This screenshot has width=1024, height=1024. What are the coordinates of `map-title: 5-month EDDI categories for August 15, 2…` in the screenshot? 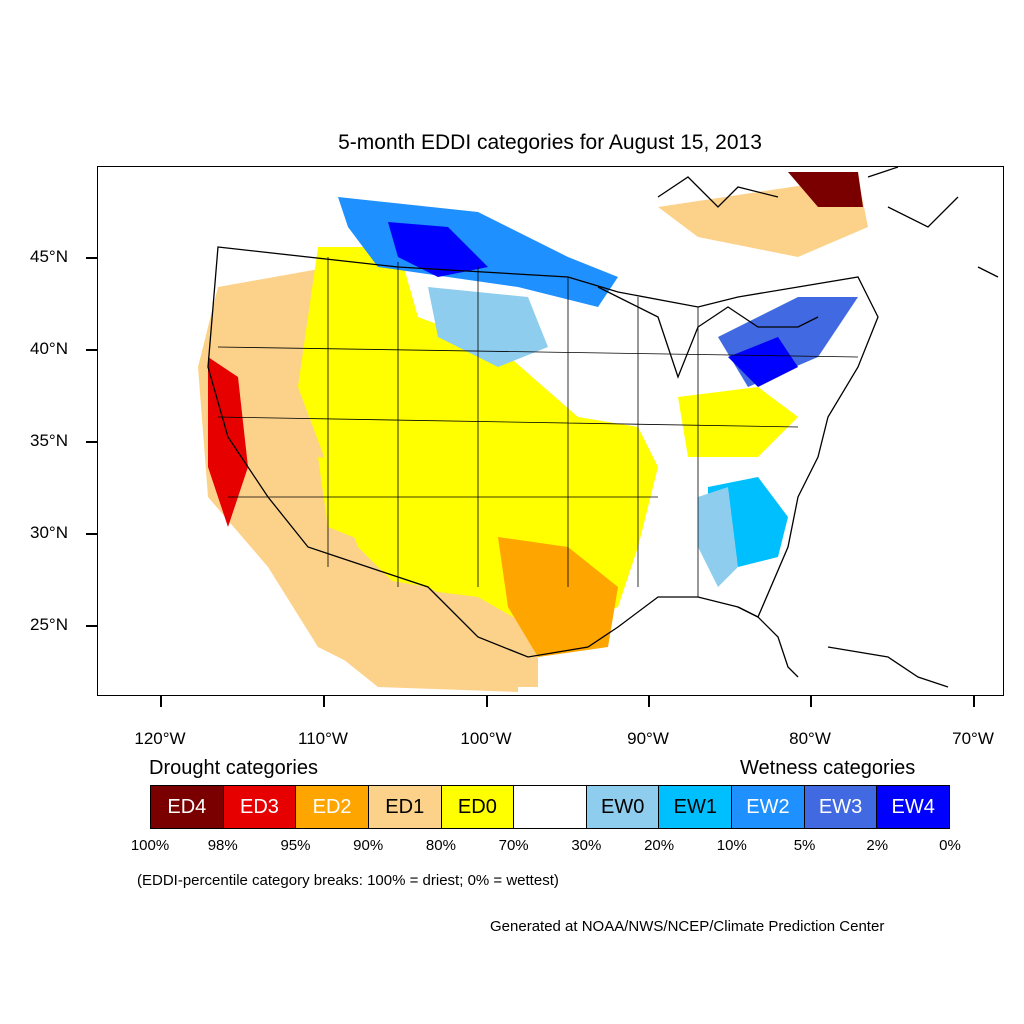 It's located at (550, 142).